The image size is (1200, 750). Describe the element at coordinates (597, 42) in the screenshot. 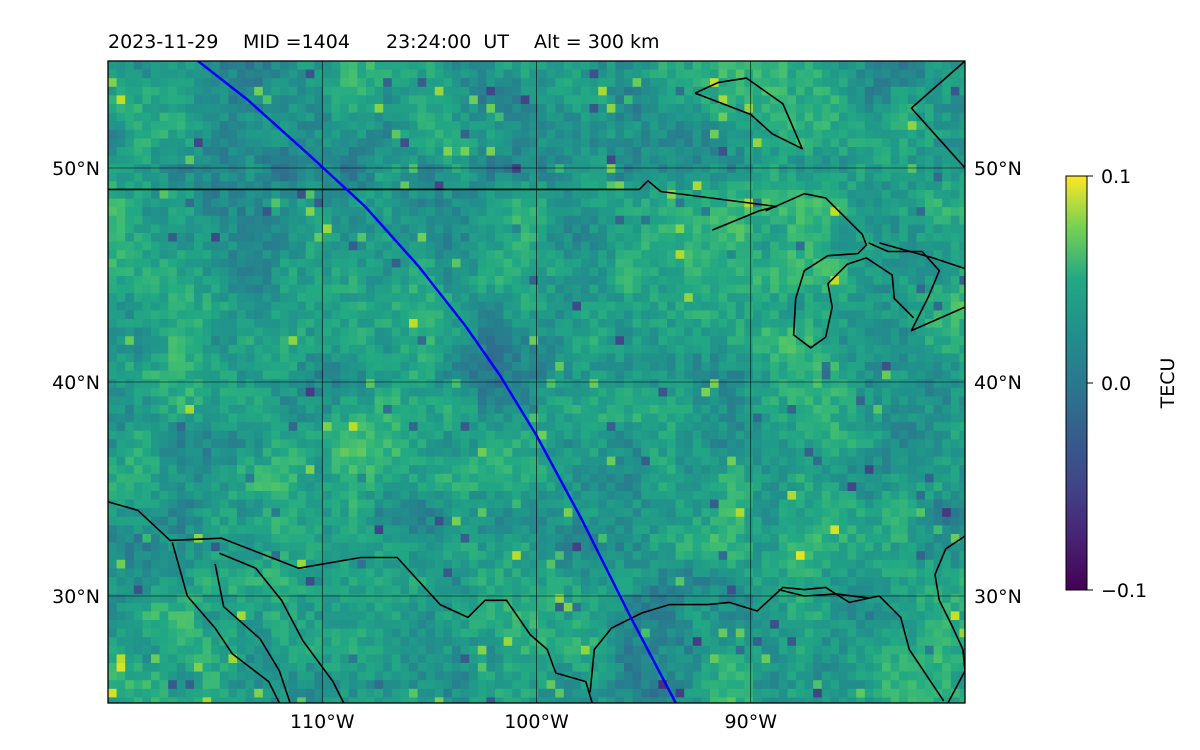

I see `map-title-alt: Alt = 300 km` at that location.